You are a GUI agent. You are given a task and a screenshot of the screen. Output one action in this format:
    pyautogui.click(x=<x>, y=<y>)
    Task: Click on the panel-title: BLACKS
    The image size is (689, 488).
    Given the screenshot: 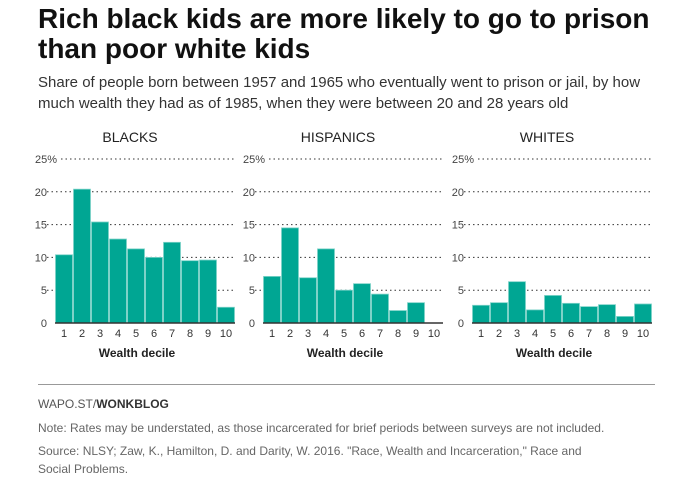 What is the action you would take?
    pyautogui.click(x=129, y=137)
    